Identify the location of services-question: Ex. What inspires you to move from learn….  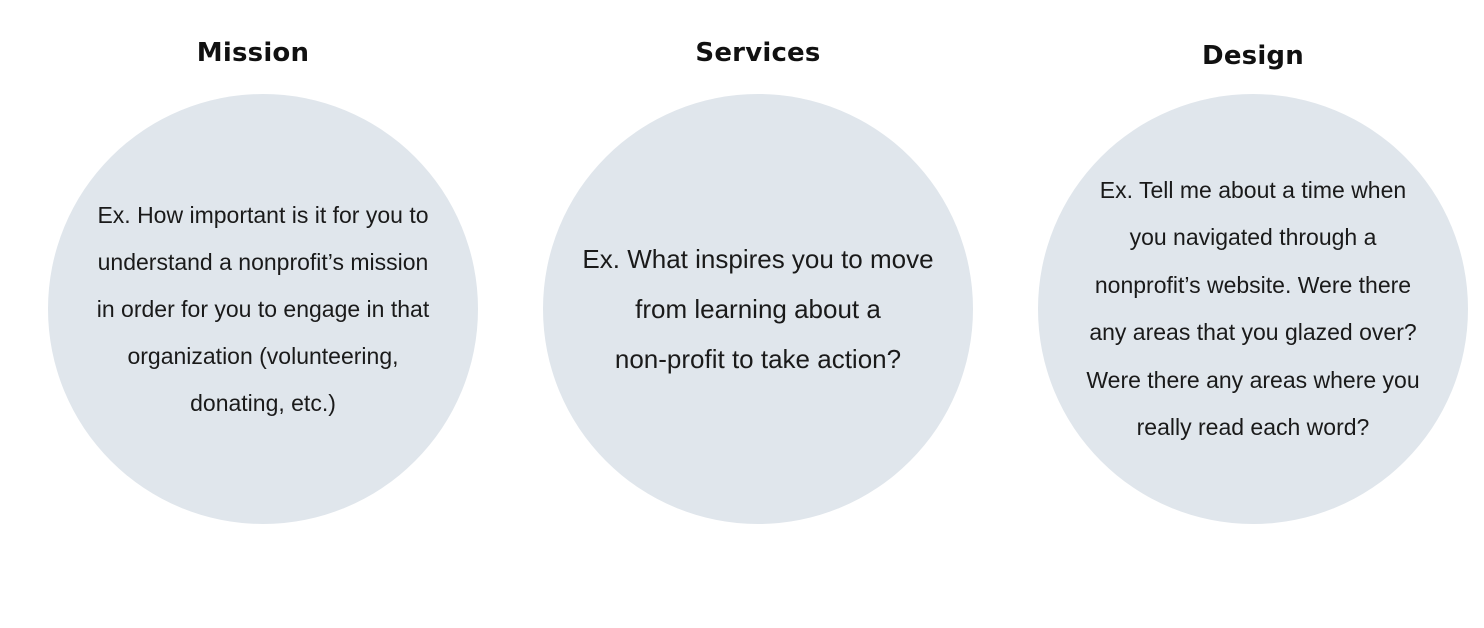
(757, 309).